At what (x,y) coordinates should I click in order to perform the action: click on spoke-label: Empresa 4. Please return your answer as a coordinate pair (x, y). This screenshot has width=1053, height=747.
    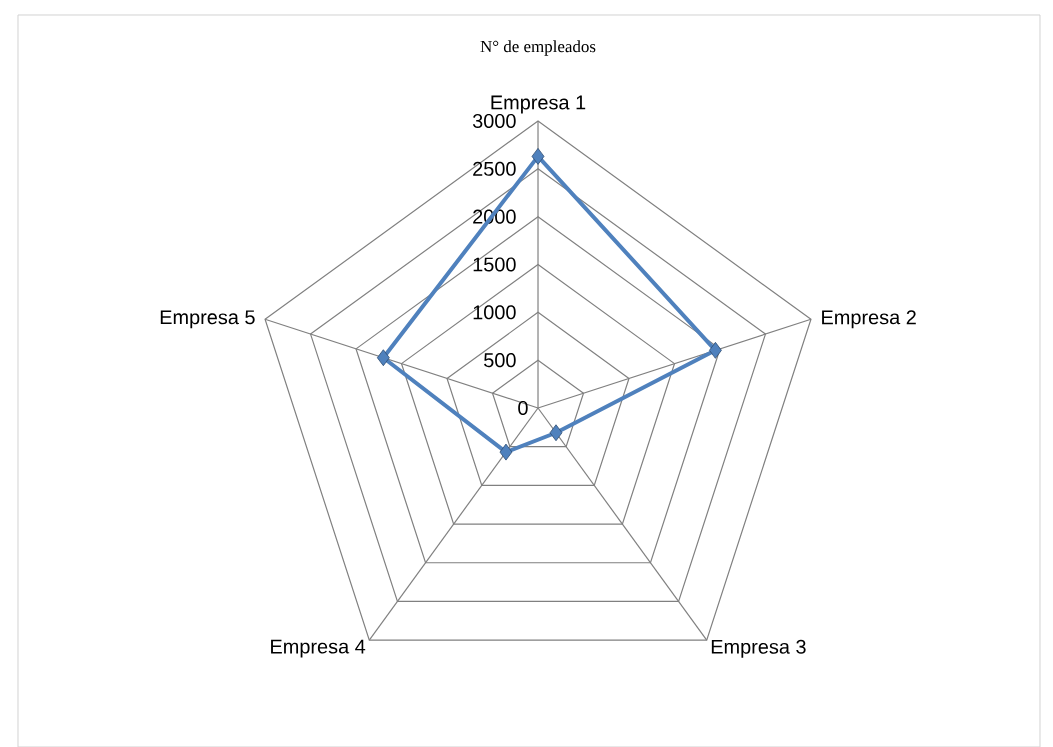
    Looking at the image, I should click on (318, 648).